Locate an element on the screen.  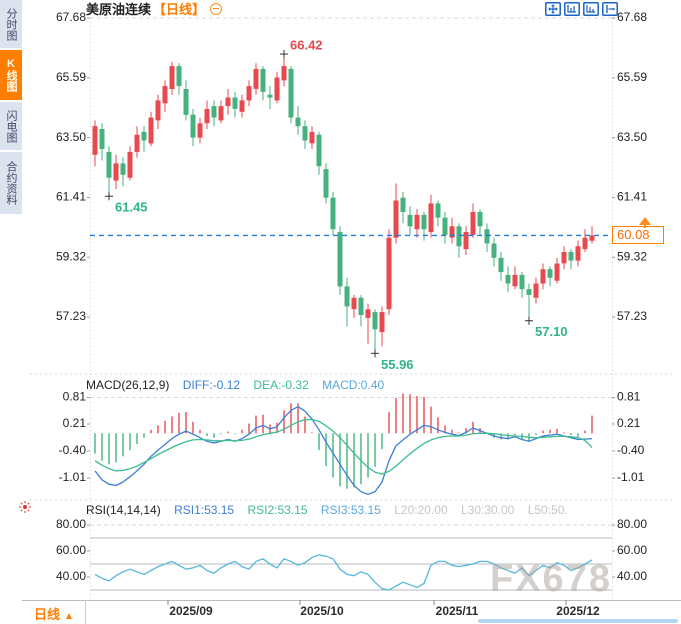
macd-y-label-right: -1.01 is located at coordinates (631, 477).